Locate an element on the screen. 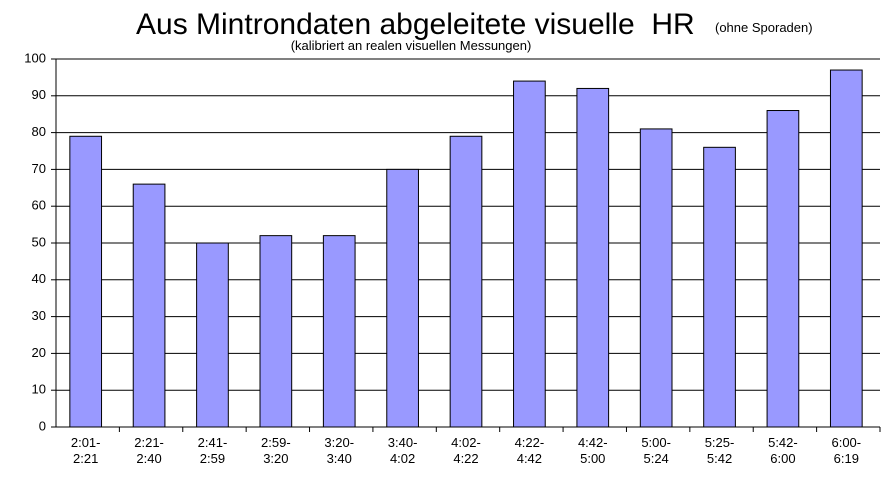 The image size is (894, 488). x-tick-label: 3:20-3:40 is located at coordinates (339, 450).